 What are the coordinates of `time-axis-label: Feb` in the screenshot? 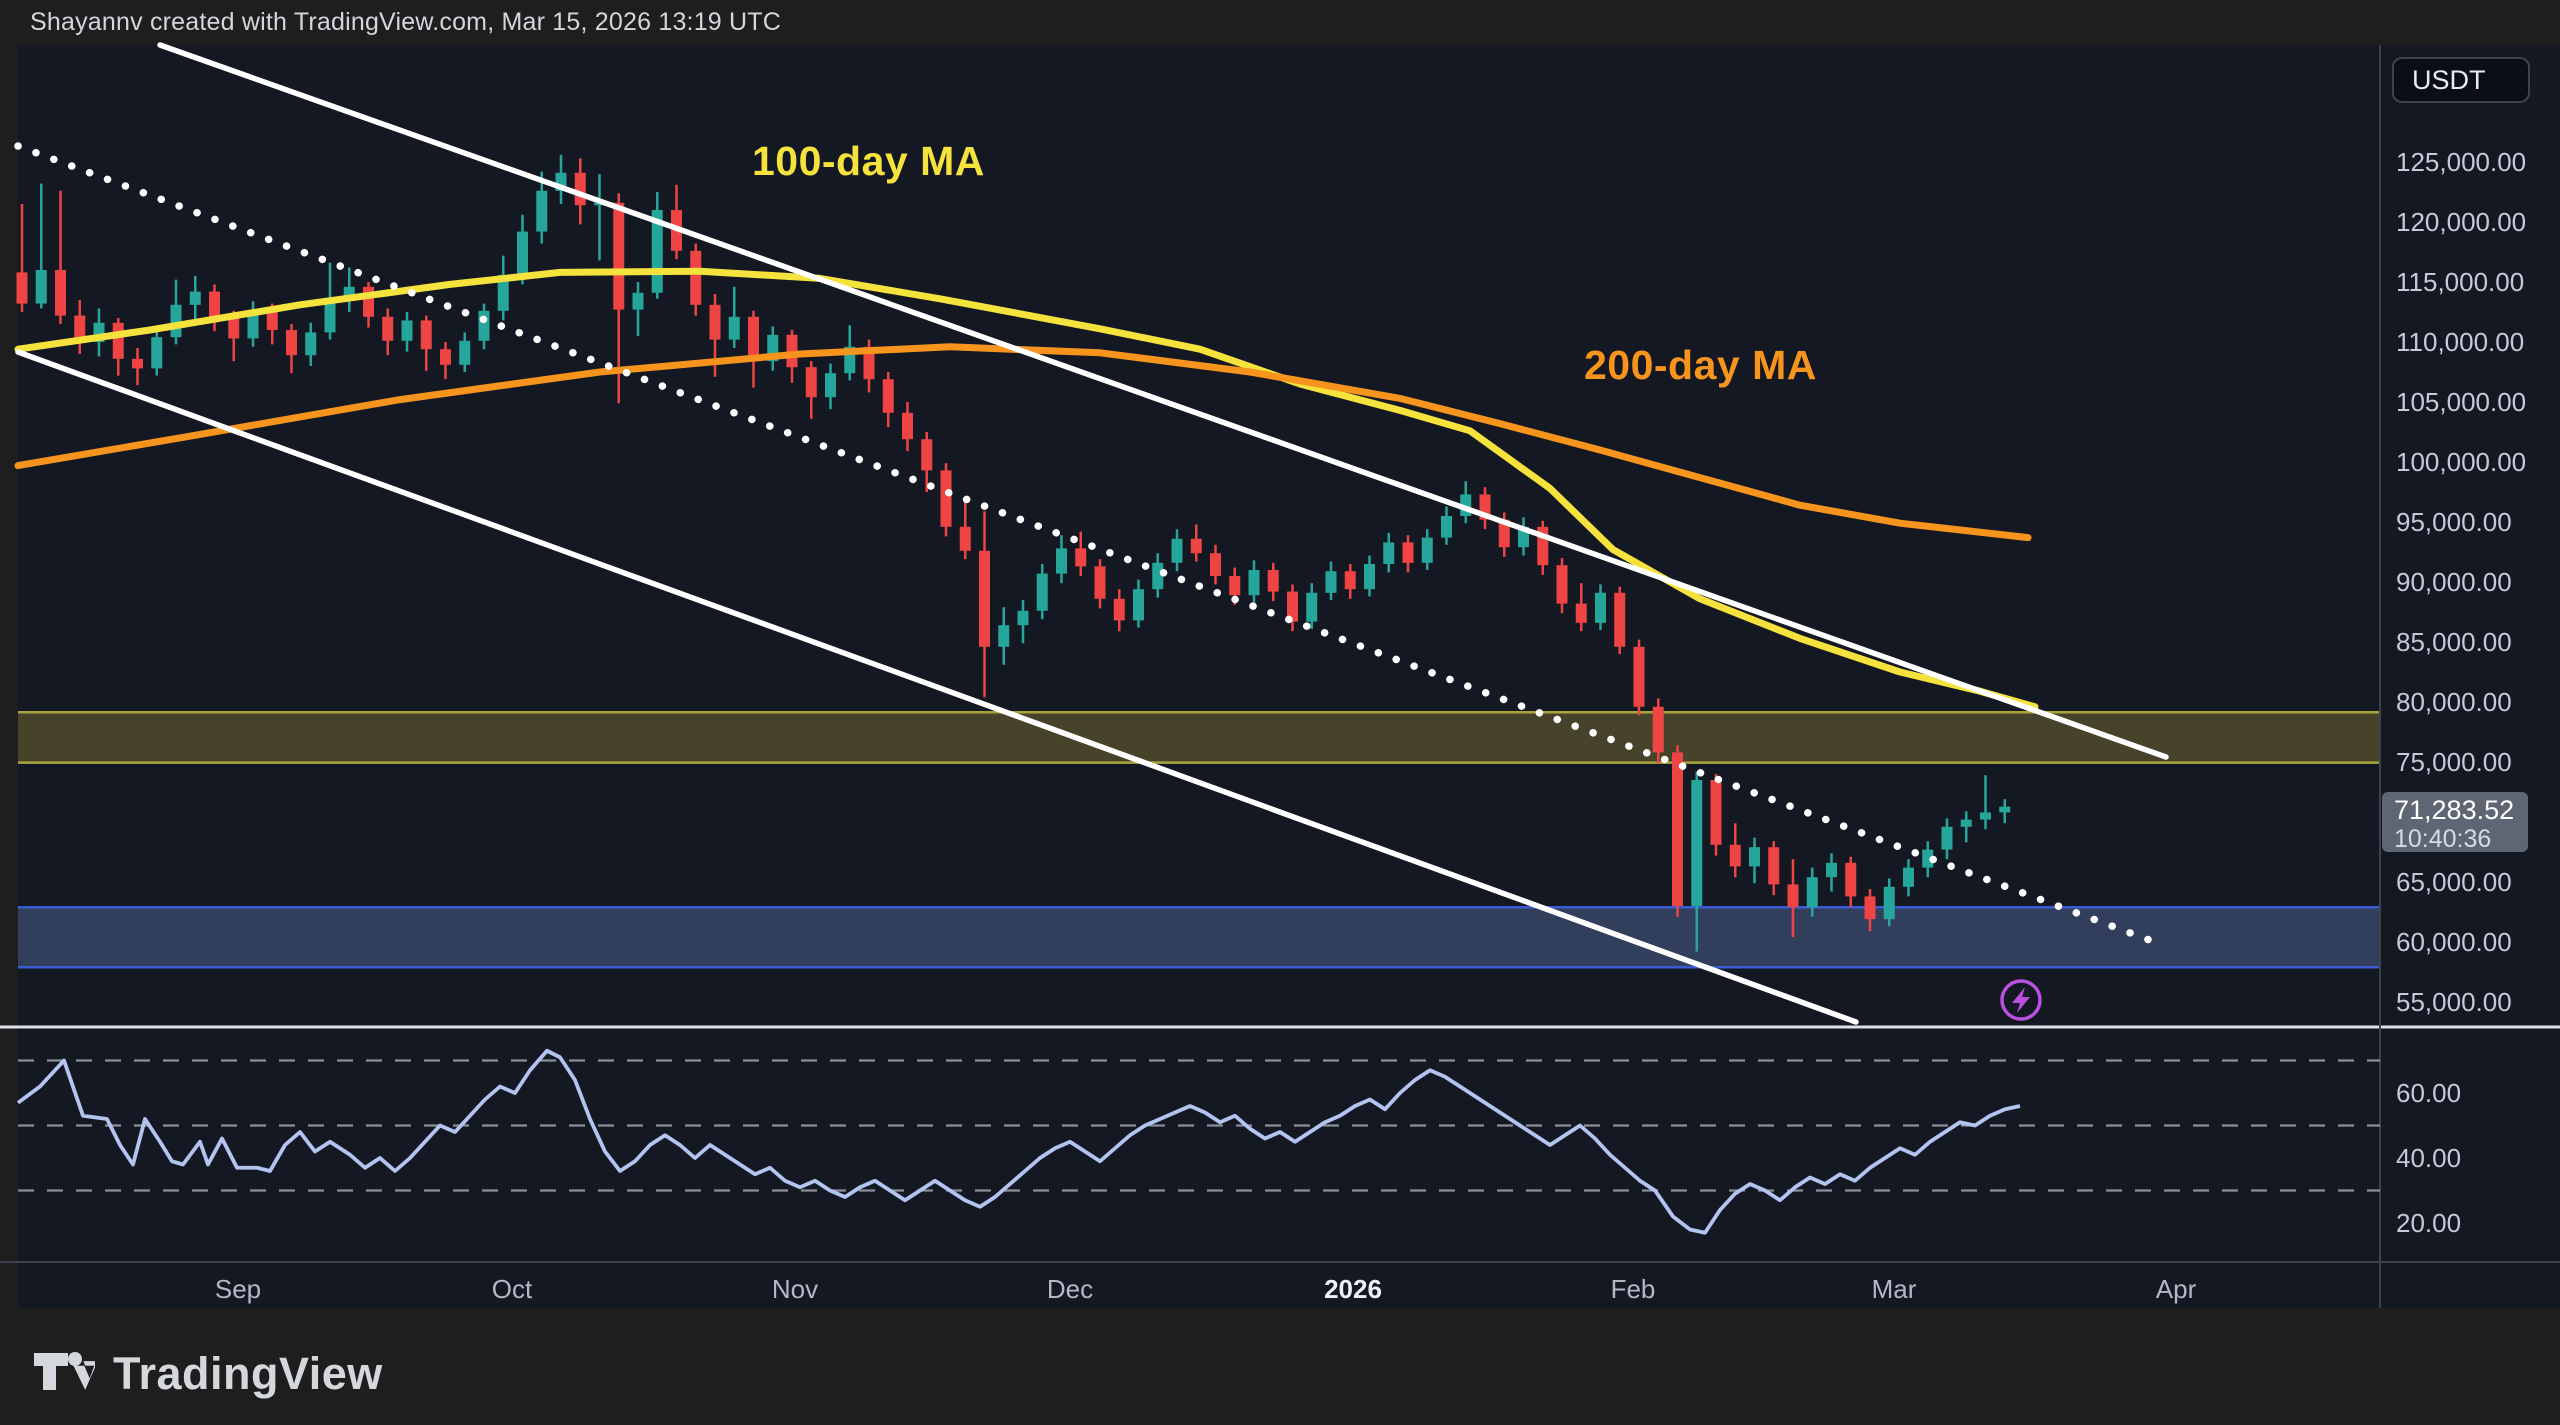 It's located at (1633, 1289).